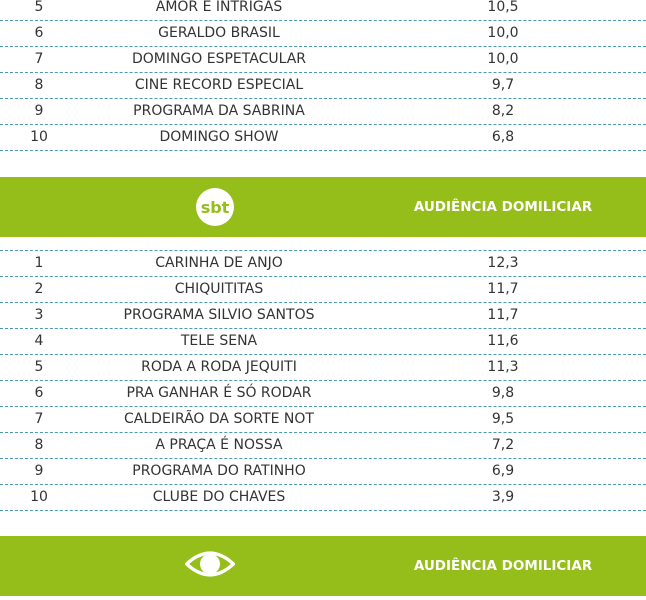 The height and width of the screenshot is (600, 646). Describe the element at coordinates (219, 419) in the screenshot. I see `program-cell: CALDEIRÃO DA SORTE NOT` at that location.